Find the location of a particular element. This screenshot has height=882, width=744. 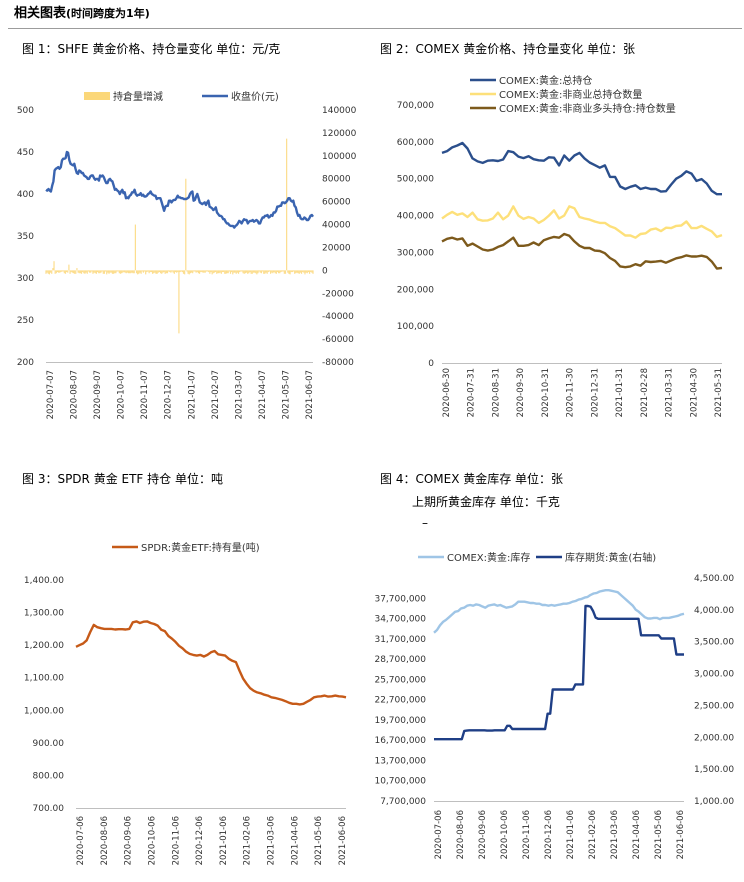

c1-x-tick-label: 2020-10-07 is located at coordinates (122, 394).